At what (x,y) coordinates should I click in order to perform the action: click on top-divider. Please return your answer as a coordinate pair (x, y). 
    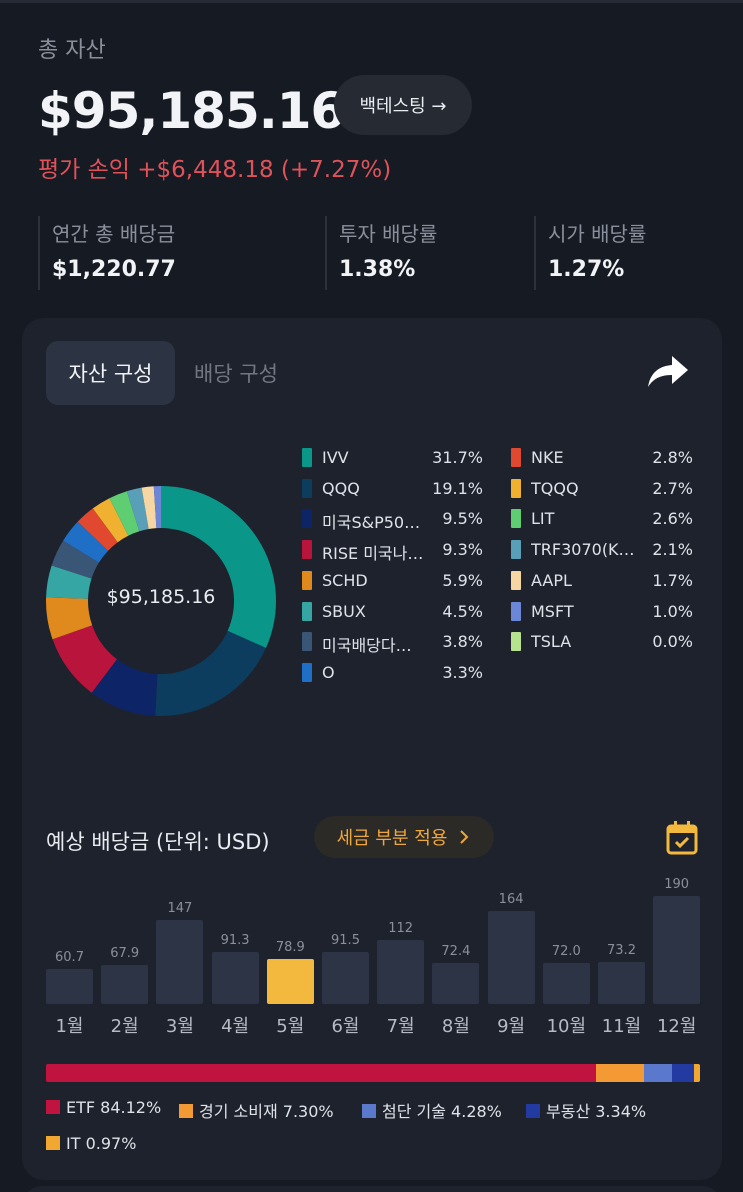
    Looking at the image, I should click on (371, 1).